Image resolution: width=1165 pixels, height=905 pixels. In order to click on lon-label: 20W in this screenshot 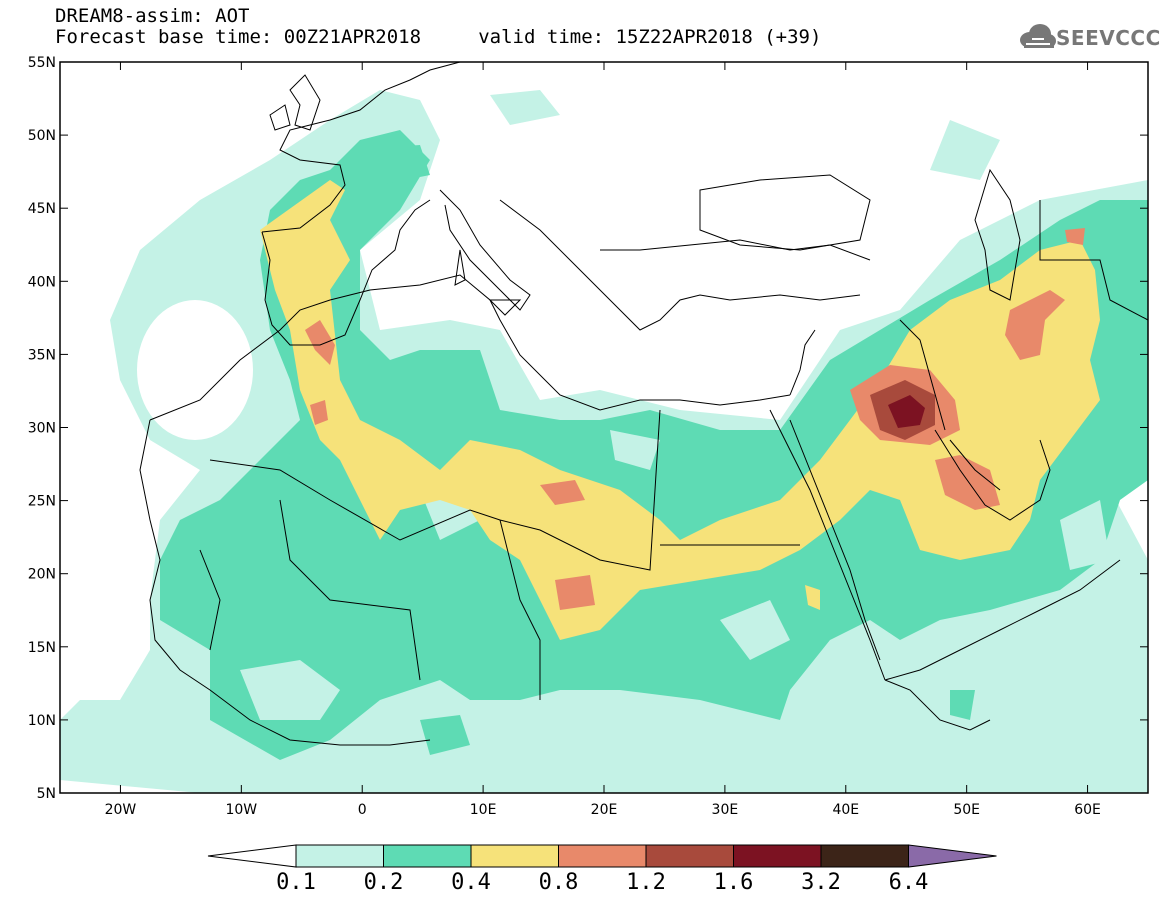, I will do `click(121, 810)`.